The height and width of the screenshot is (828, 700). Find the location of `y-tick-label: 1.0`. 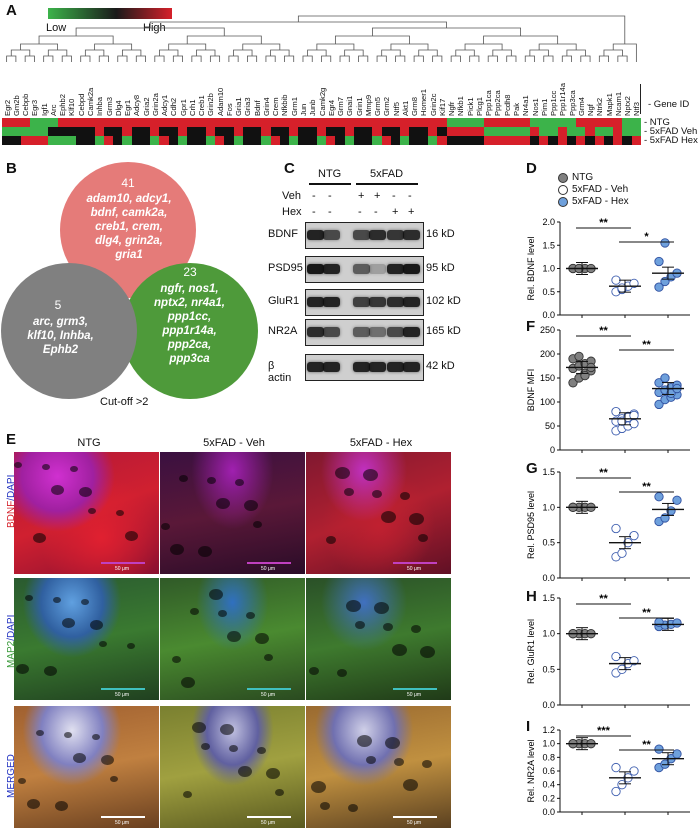

y-tick-label: 1.0 is located at coordinates (548, 269).